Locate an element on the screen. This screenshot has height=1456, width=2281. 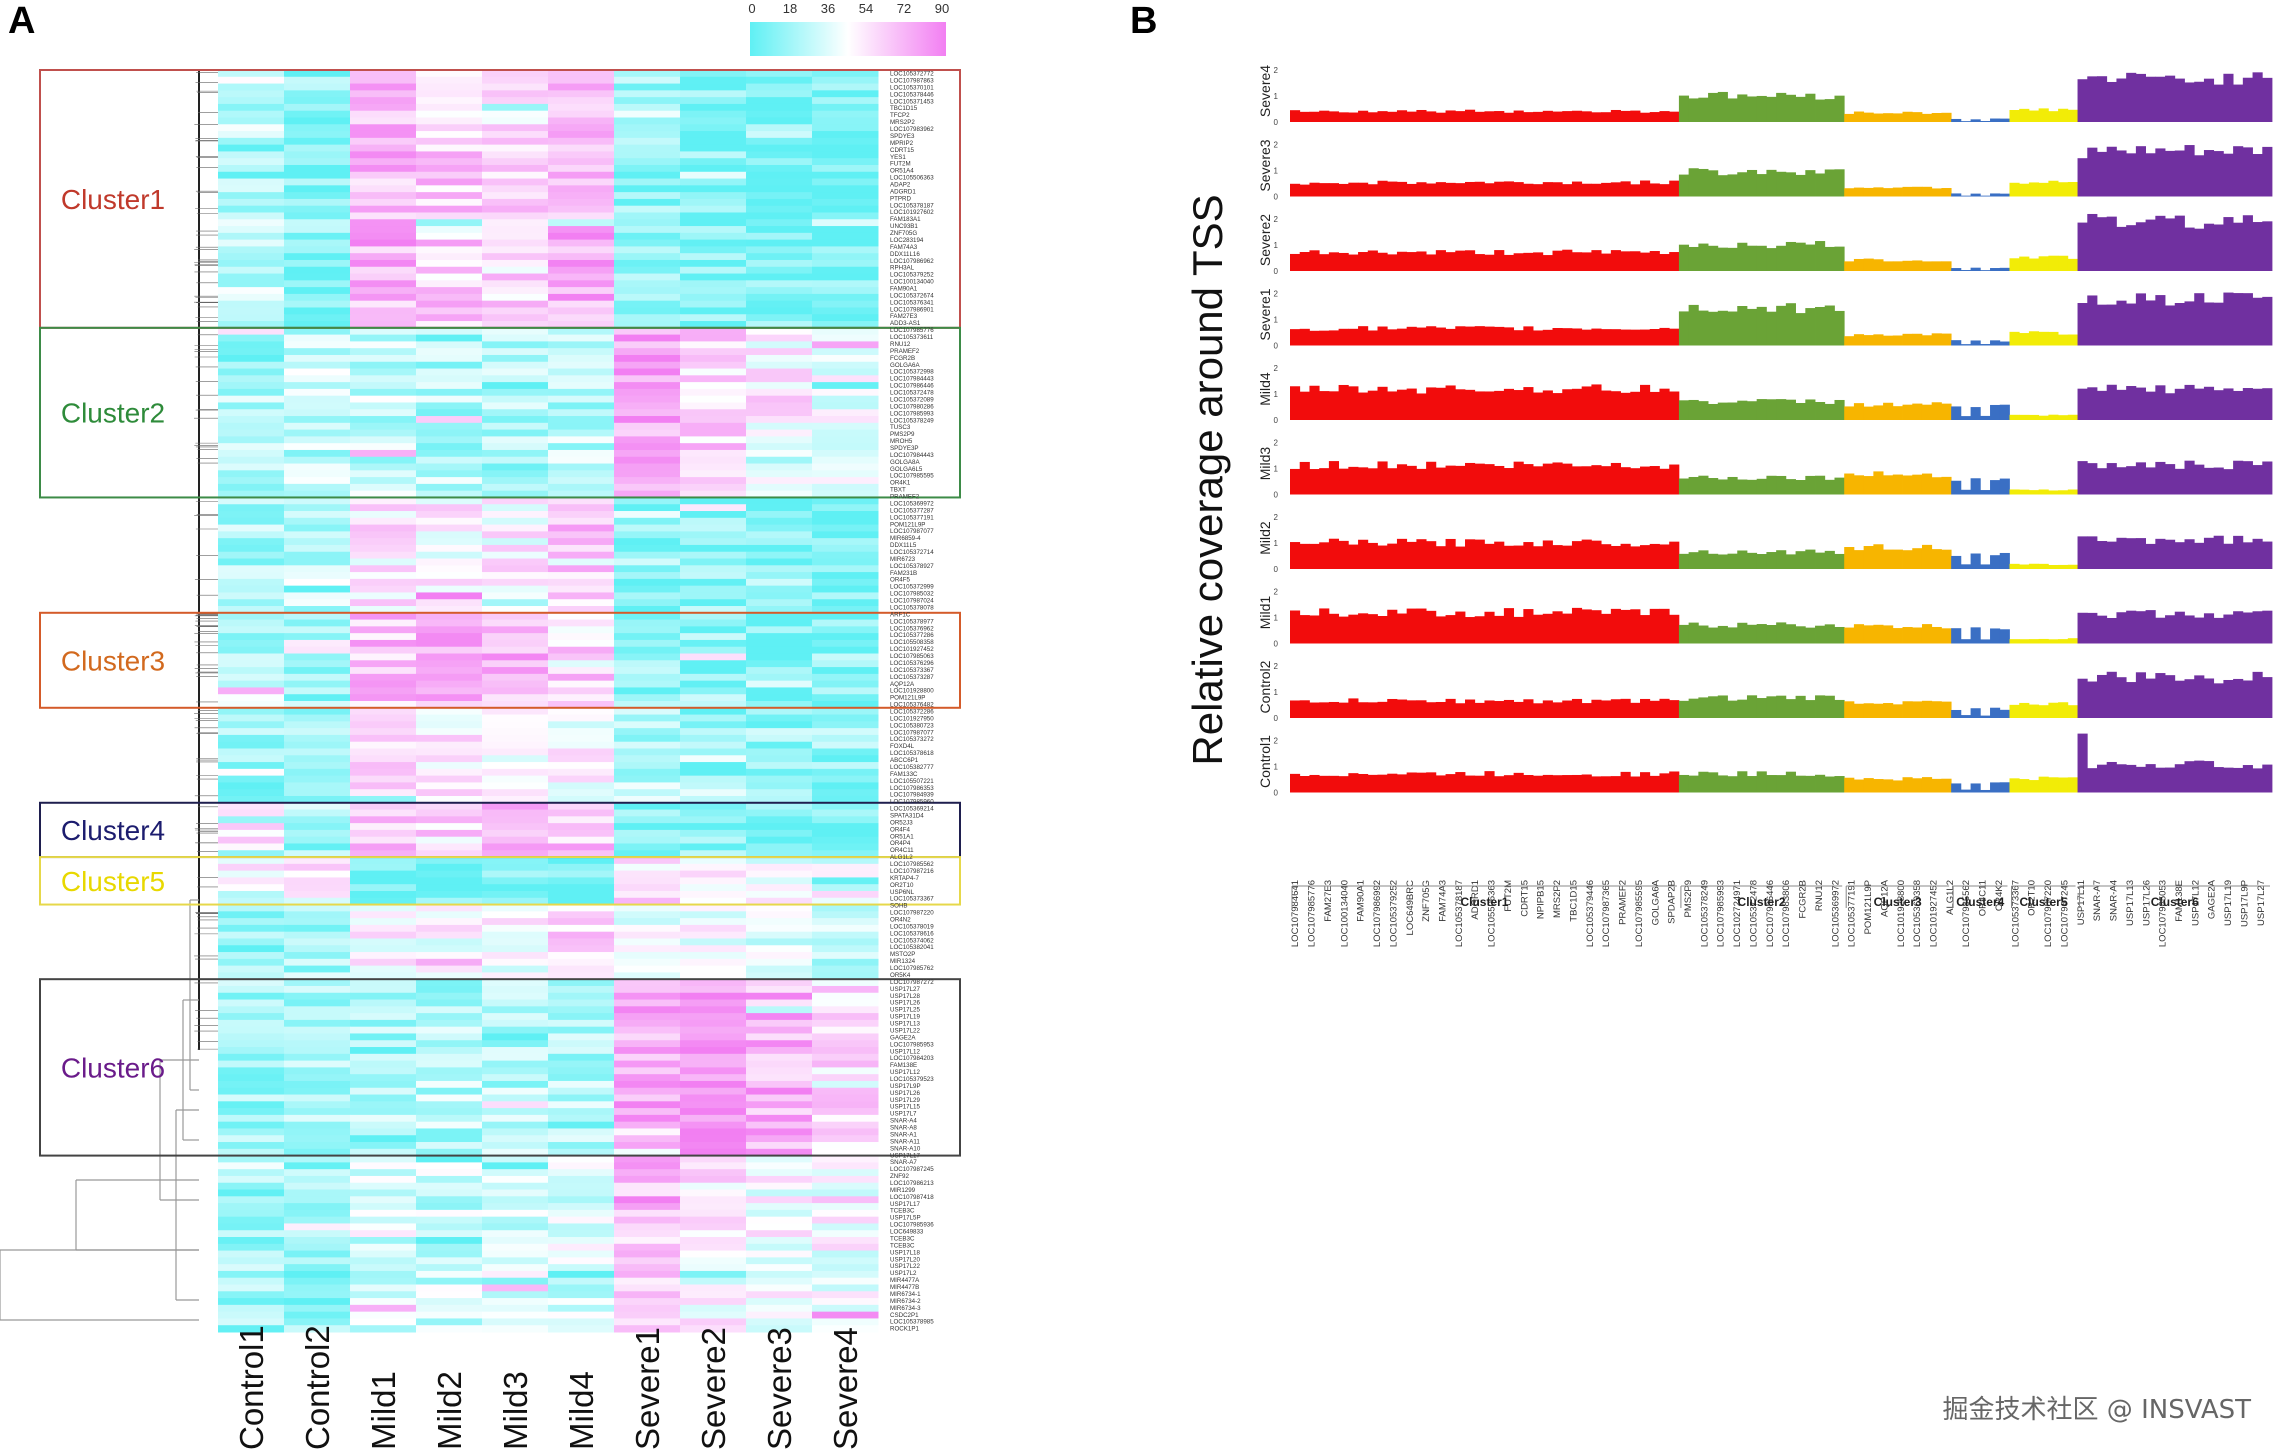
gene-label: GAGE2A is located at coordinates (903, 1037).